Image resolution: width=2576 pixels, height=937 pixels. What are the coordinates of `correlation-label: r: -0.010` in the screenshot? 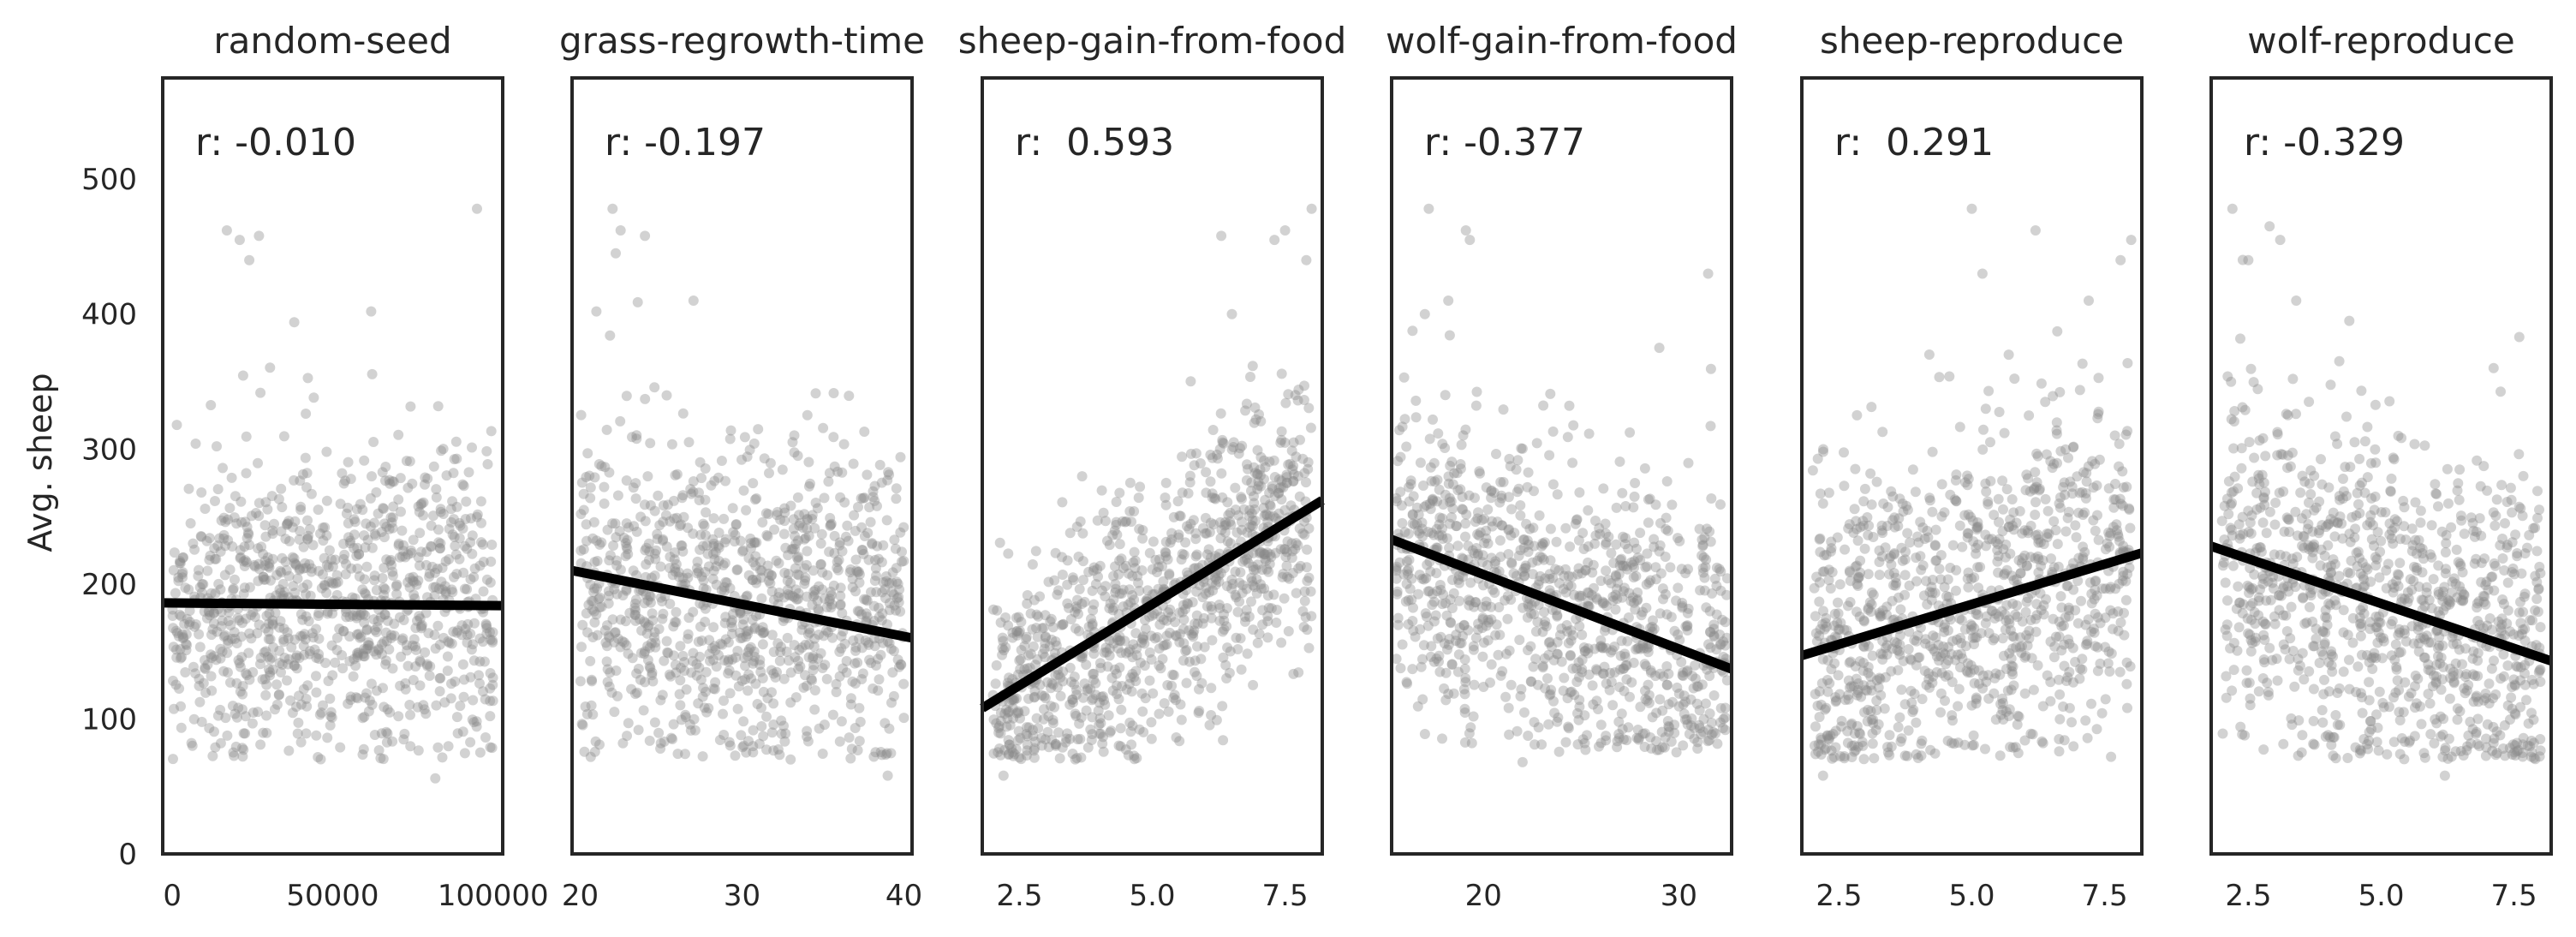 It's located at (275, 142).